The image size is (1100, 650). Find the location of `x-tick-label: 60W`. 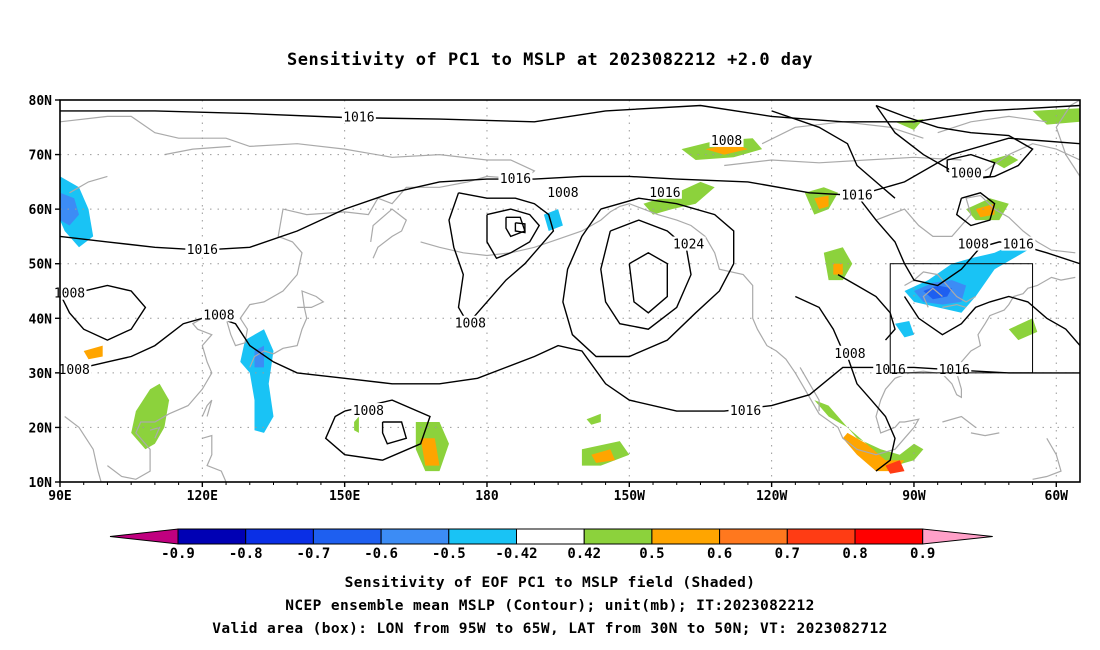

x-tick-label: 60W is located at coordinates (1057, 496).